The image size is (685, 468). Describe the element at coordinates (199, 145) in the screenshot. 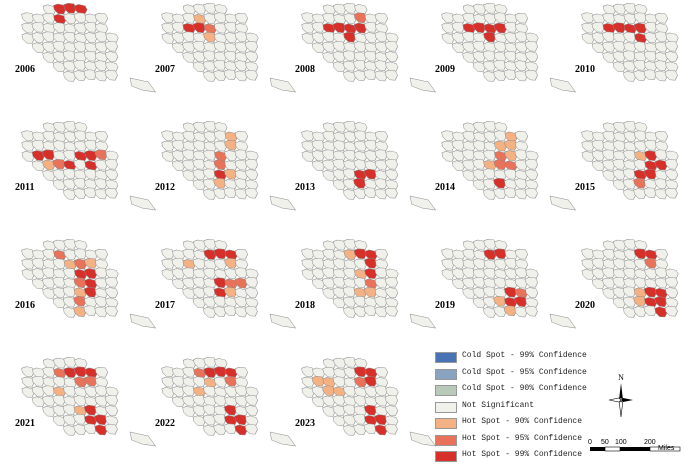

I see `region-C4` at that location.